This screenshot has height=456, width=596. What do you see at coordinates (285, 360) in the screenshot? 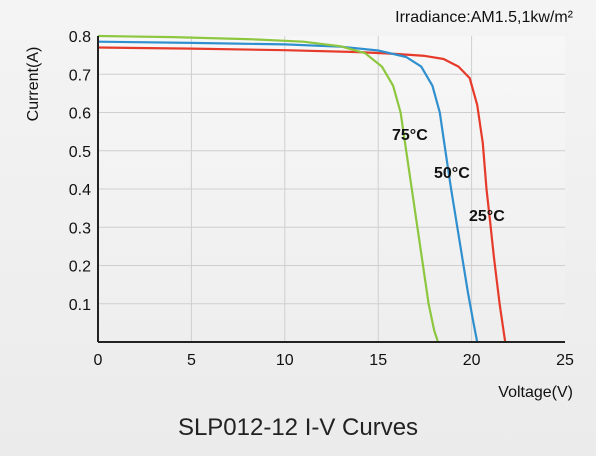
I see `x-tick-label: 10` at bounding box center [285, 360].